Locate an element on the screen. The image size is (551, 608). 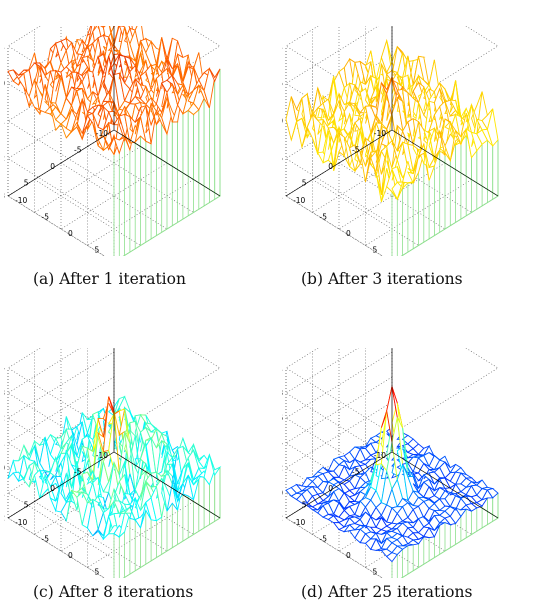
caption-c: (c) After 8 iterations is located at coordinates (113, 592).